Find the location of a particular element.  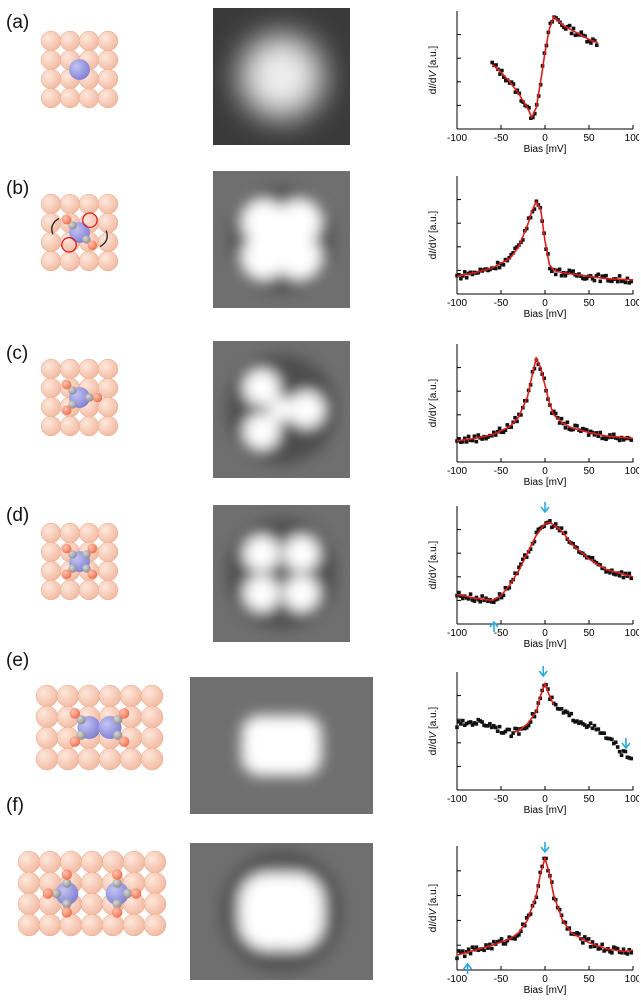

x-tick-label: 0 is located at coordinates (545, 303).